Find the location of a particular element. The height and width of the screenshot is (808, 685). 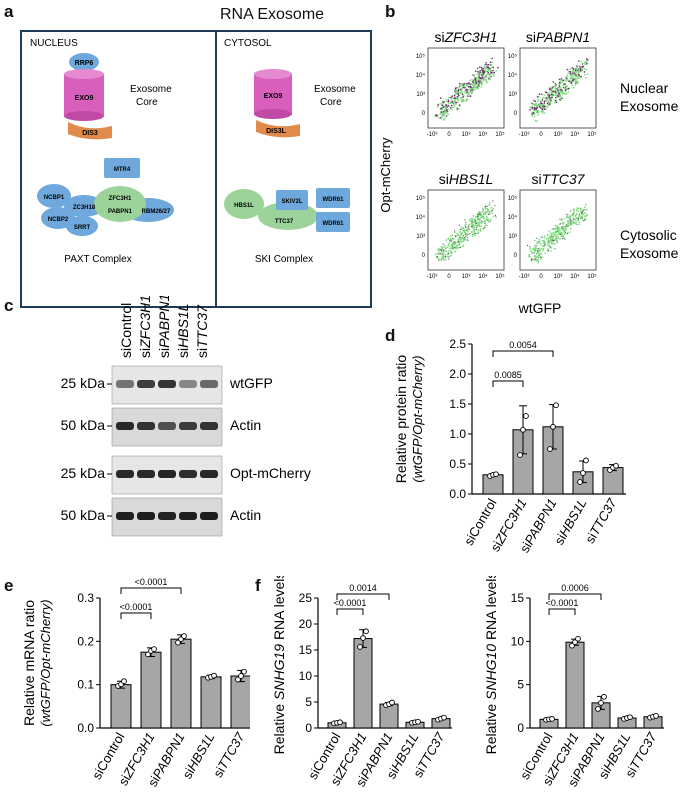

mtr4-protein is located at coordinates (122, 168).